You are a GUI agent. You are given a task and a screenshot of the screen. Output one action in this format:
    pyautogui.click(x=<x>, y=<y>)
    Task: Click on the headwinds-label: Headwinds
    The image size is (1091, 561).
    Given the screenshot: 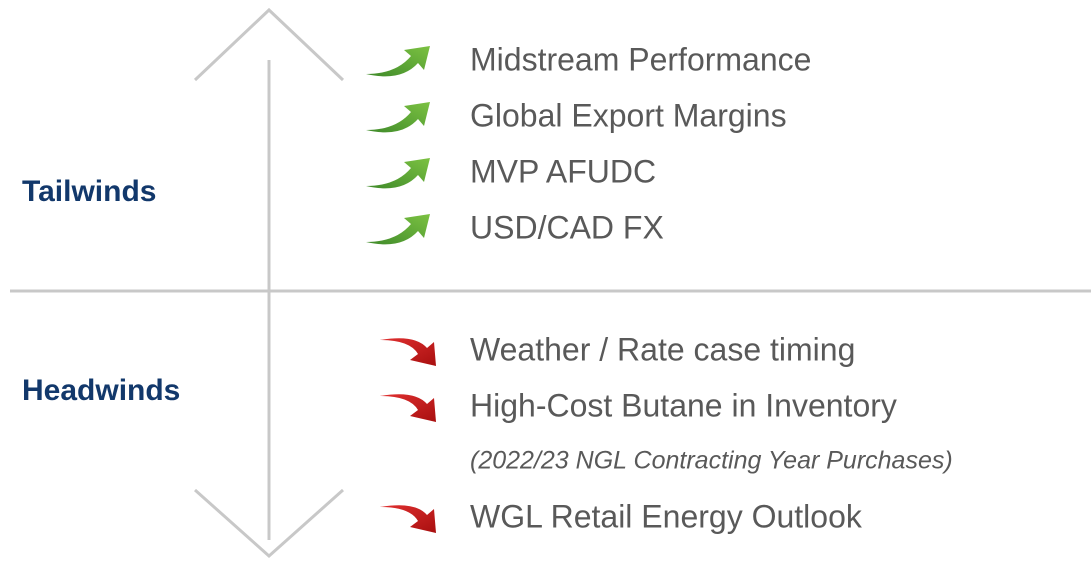 What is the action you would take?
    pyautogui.click(x=101, y=390)
    